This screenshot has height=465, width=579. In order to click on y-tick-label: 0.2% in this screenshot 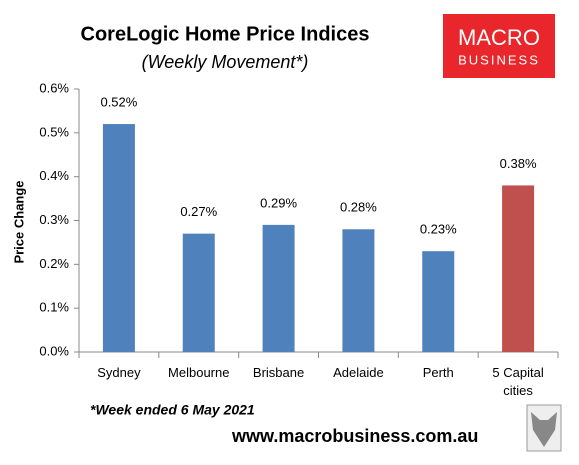, I will do `click(54, 263)`.